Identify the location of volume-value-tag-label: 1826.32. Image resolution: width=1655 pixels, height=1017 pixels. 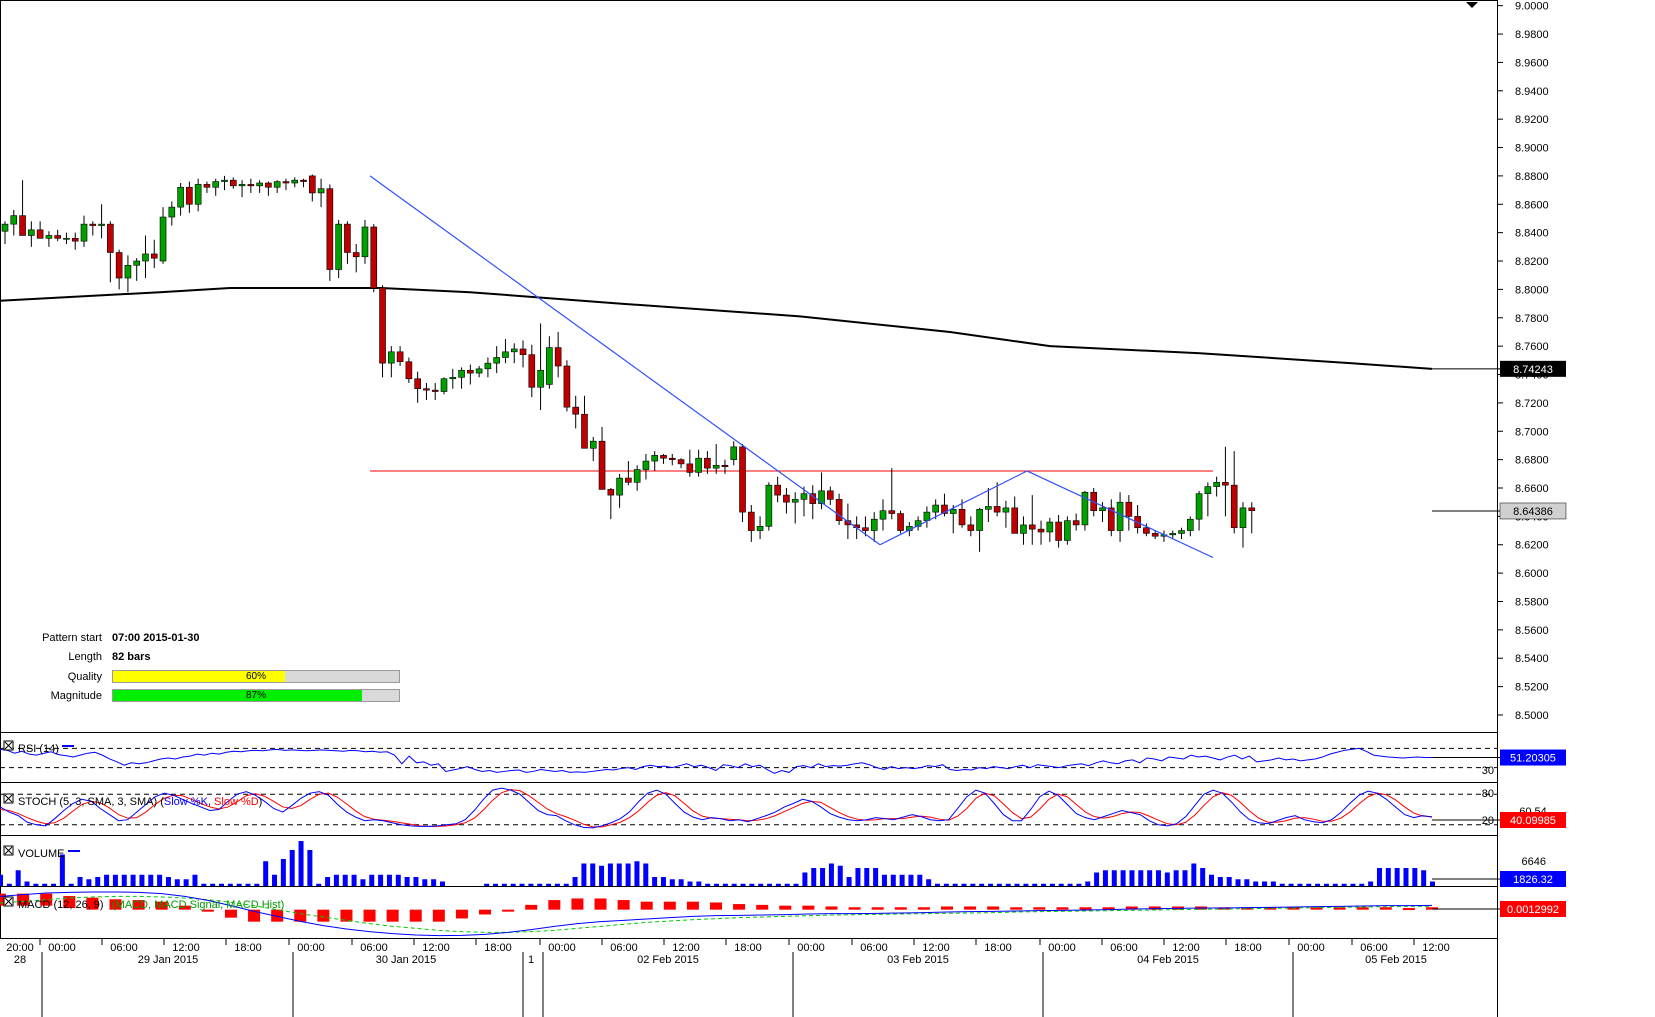
(1533, 880).